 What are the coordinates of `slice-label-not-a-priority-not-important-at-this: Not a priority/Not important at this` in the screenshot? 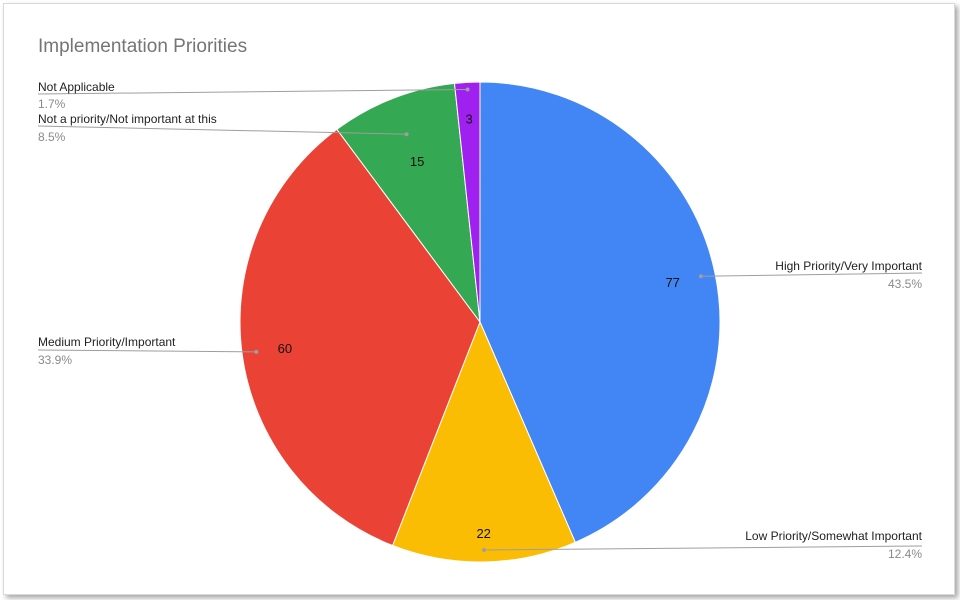 It's located at (127, 119).